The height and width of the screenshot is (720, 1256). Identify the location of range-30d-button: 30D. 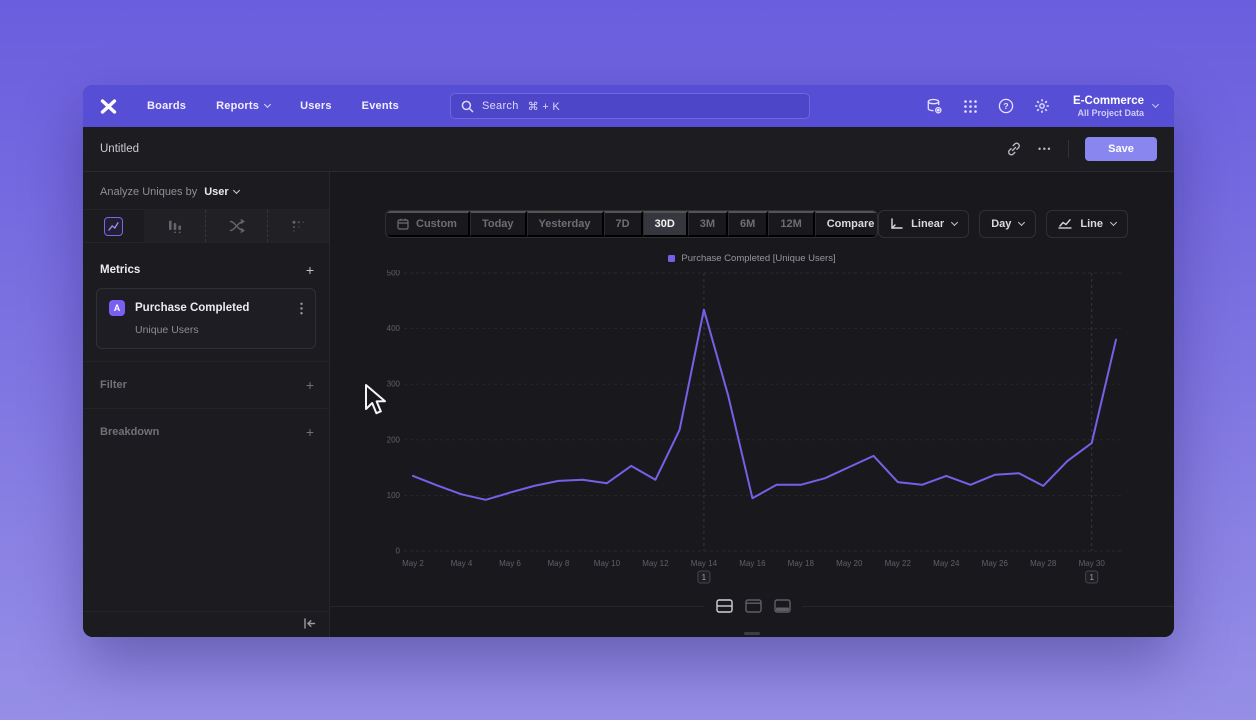
(665, 224).